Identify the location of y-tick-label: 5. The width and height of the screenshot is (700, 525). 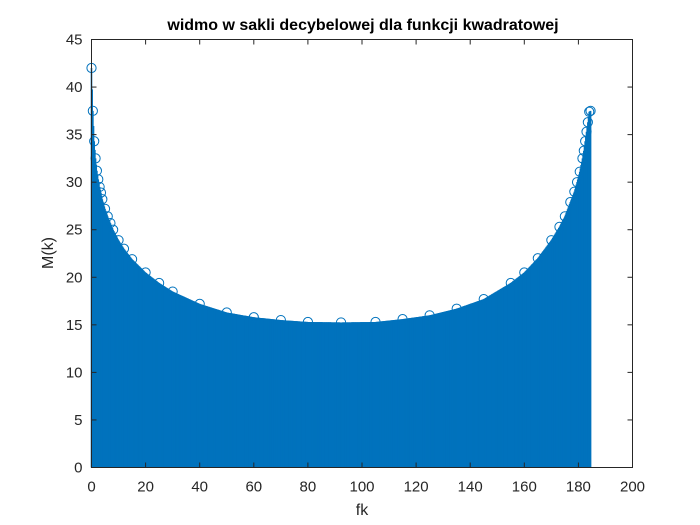
(78, 420).